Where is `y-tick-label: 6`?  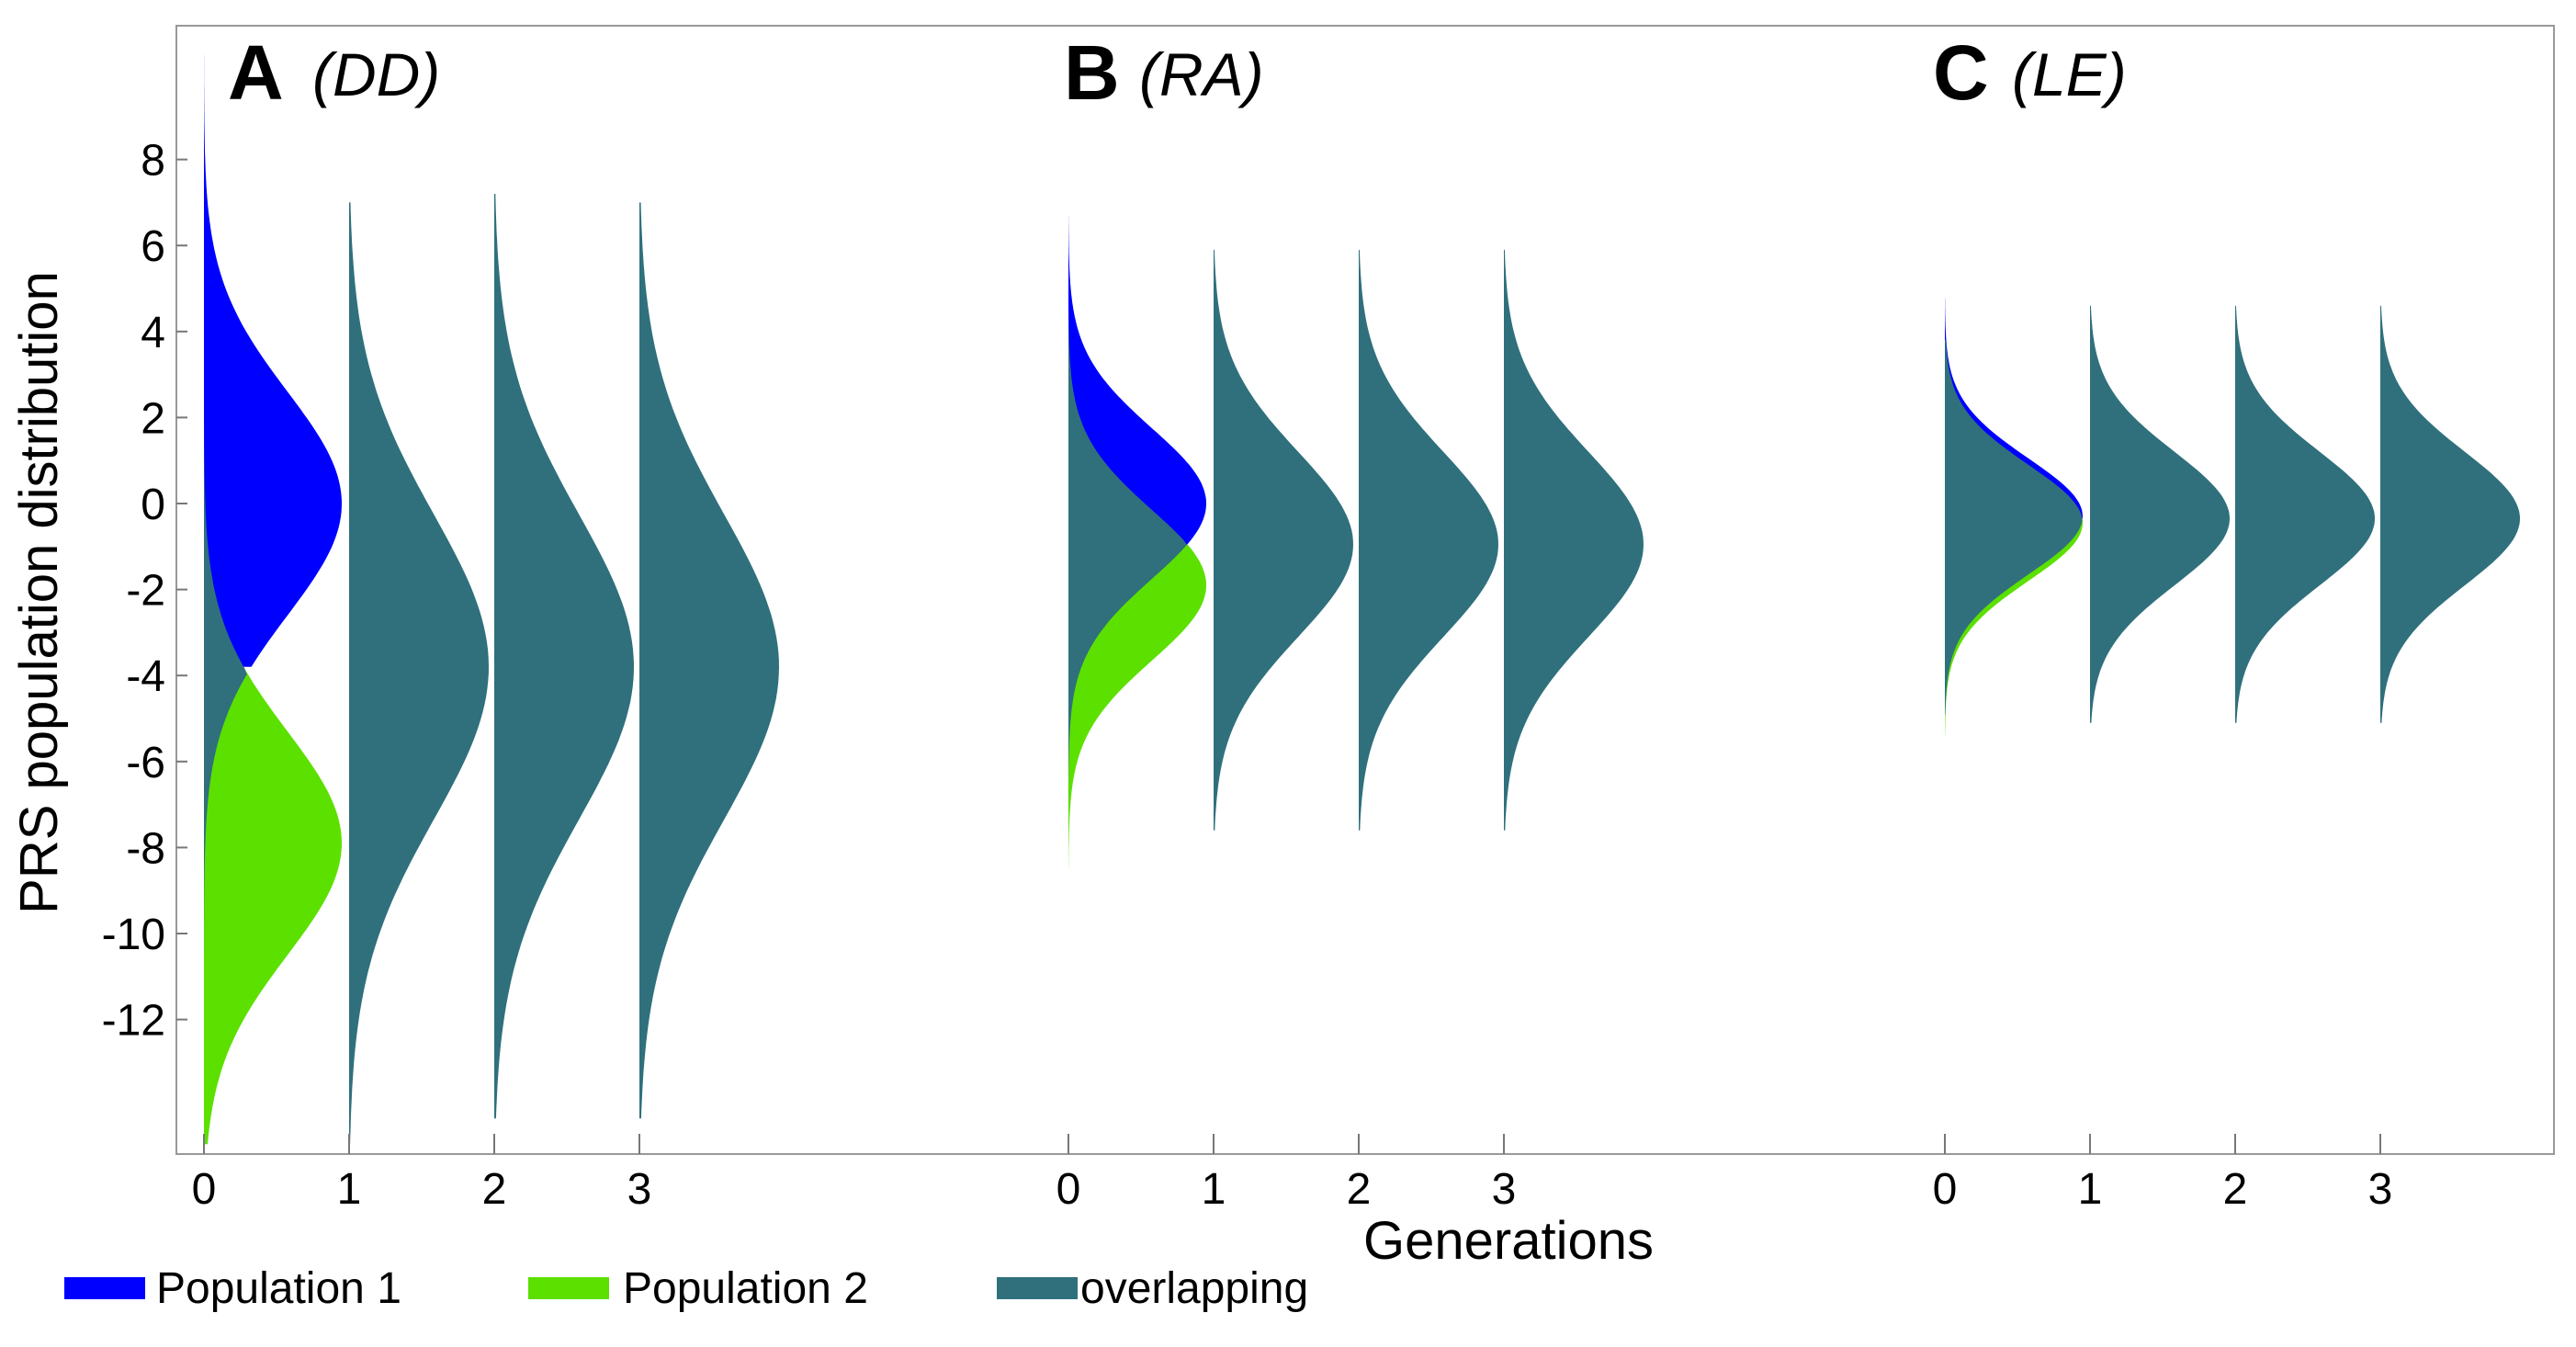 y-tick-label: 6 is located at coordinates (153, 246).